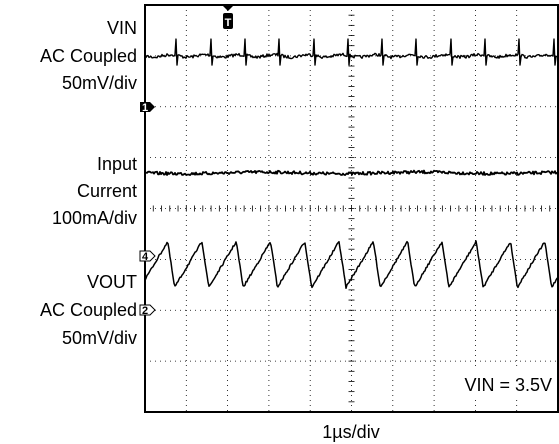 The width and height of the screenshot is (559, 444). I want to click on ch3-label-line-1: Input, so click(117, 164).